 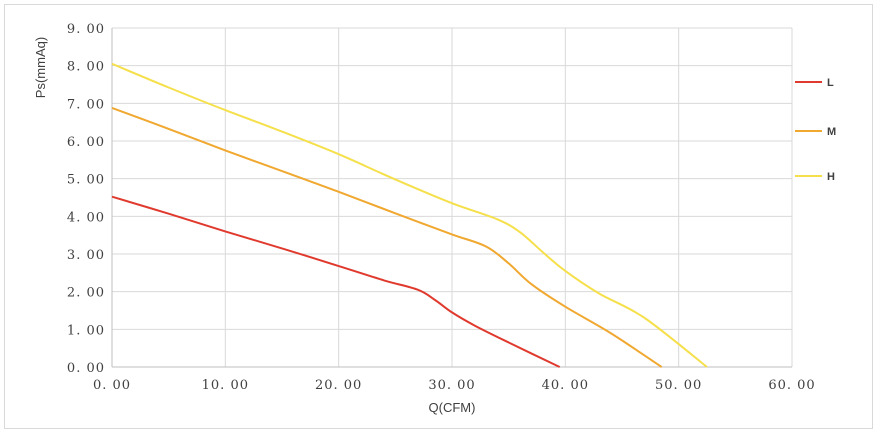 What do you see at coordinates (86, 330) in the screenshot?
I see `y-tick-label: 1. 00` at bounding box center [86, 330].